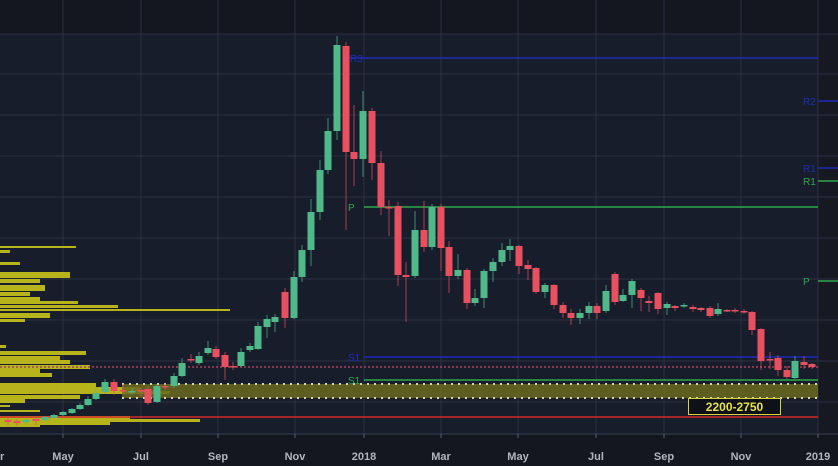 The image size is (838, 466). What do you see at coordinates (734, 406) in the screenshot?
I see `zone-label: 2200-2750` at bounding box center [734, 406].